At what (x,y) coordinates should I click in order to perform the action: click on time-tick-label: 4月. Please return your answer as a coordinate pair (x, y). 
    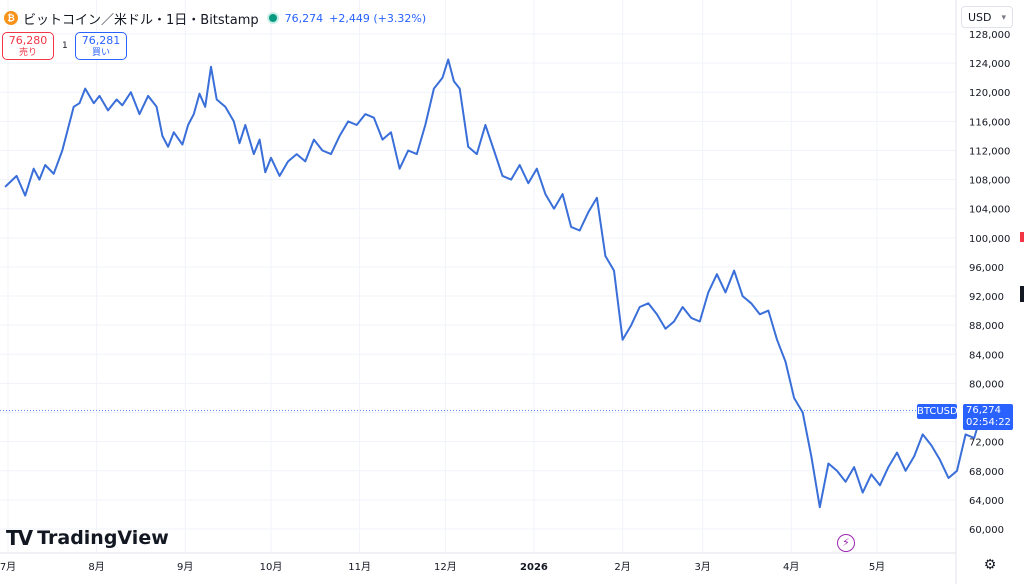
    Looking at the image, I should click on (791, 567).